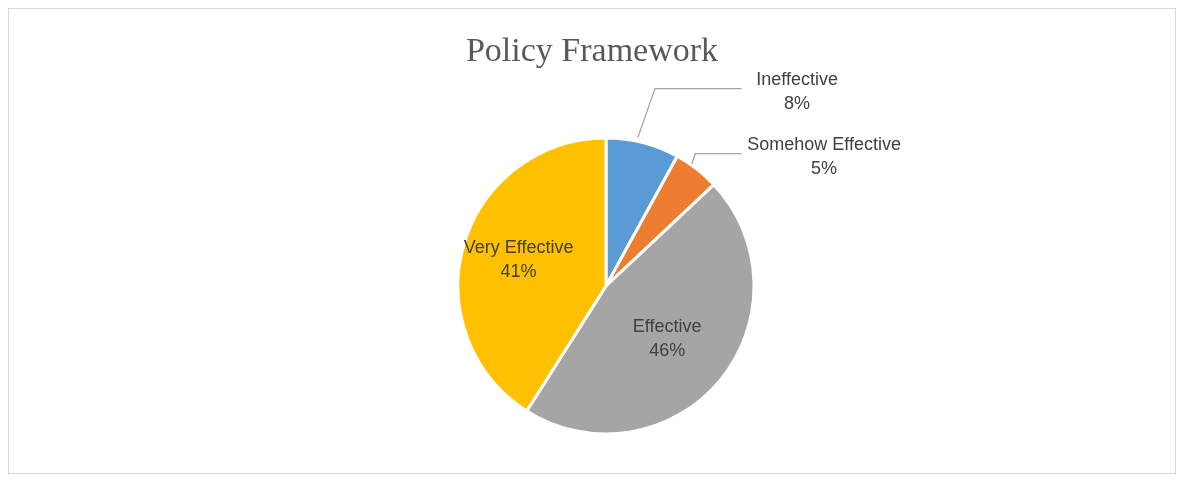  Describe the element at coordinates (797, 78) in the screenshot. I see `slice-label: Ineffective` at that location.